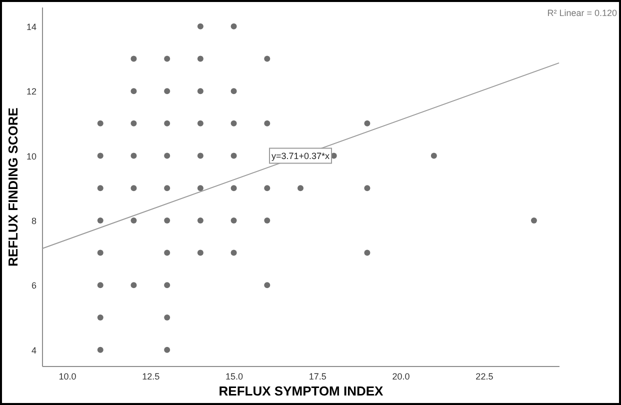 The image size is (621, 405). Describe the element at coordinates (67, 377) in the screenshot. I see `x-tick-label: 10.0` at that location.